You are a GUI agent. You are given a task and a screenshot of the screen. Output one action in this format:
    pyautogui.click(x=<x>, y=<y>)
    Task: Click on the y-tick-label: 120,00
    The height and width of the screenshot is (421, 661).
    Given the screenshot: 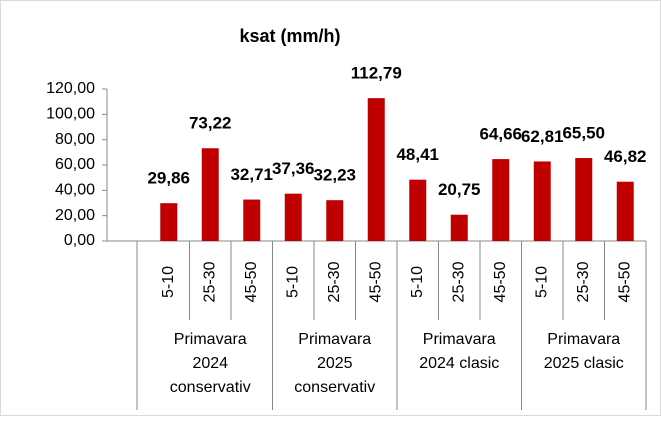 What is the action you would take?
    pyautogui.click(x=70, y=88)
    